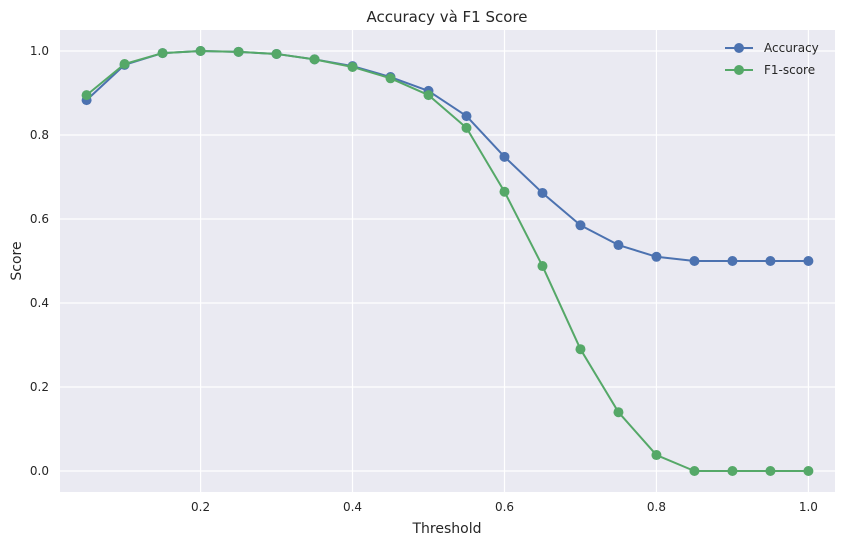 The image size is (843, 545). Describe the element at coordinates (39, 303) in the screenshot. I see `y-tick-label: 0.4` at that location.